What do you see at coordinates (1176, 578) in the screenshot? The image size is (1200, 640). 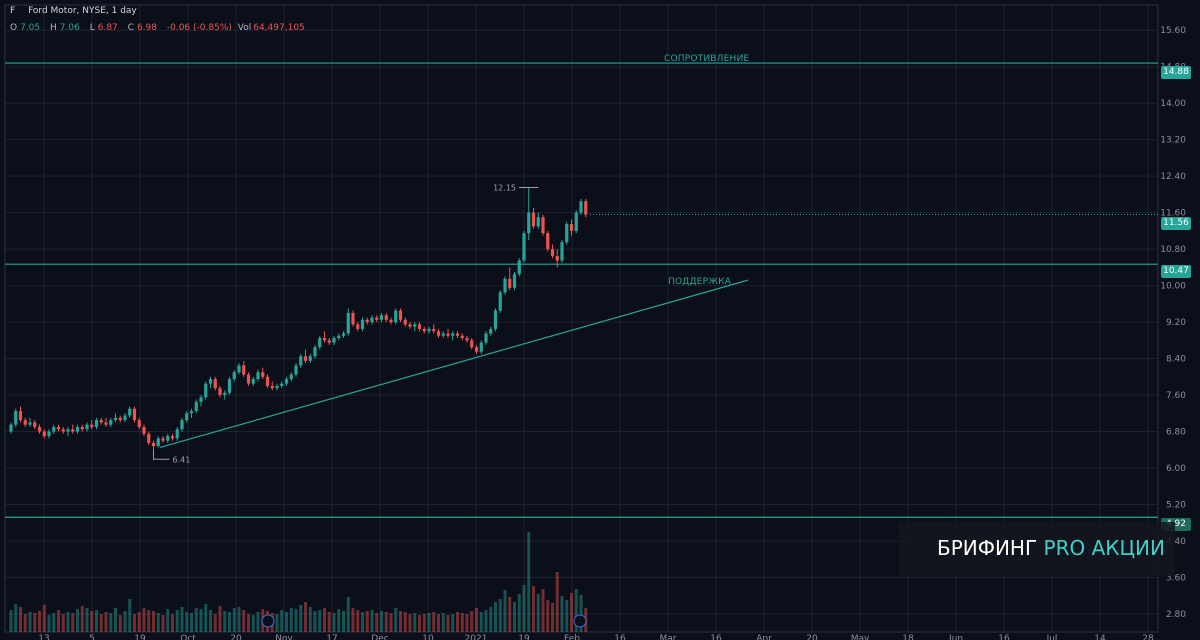 I see `y-tick-label: 3.60` at bounding box center [1176, 578].